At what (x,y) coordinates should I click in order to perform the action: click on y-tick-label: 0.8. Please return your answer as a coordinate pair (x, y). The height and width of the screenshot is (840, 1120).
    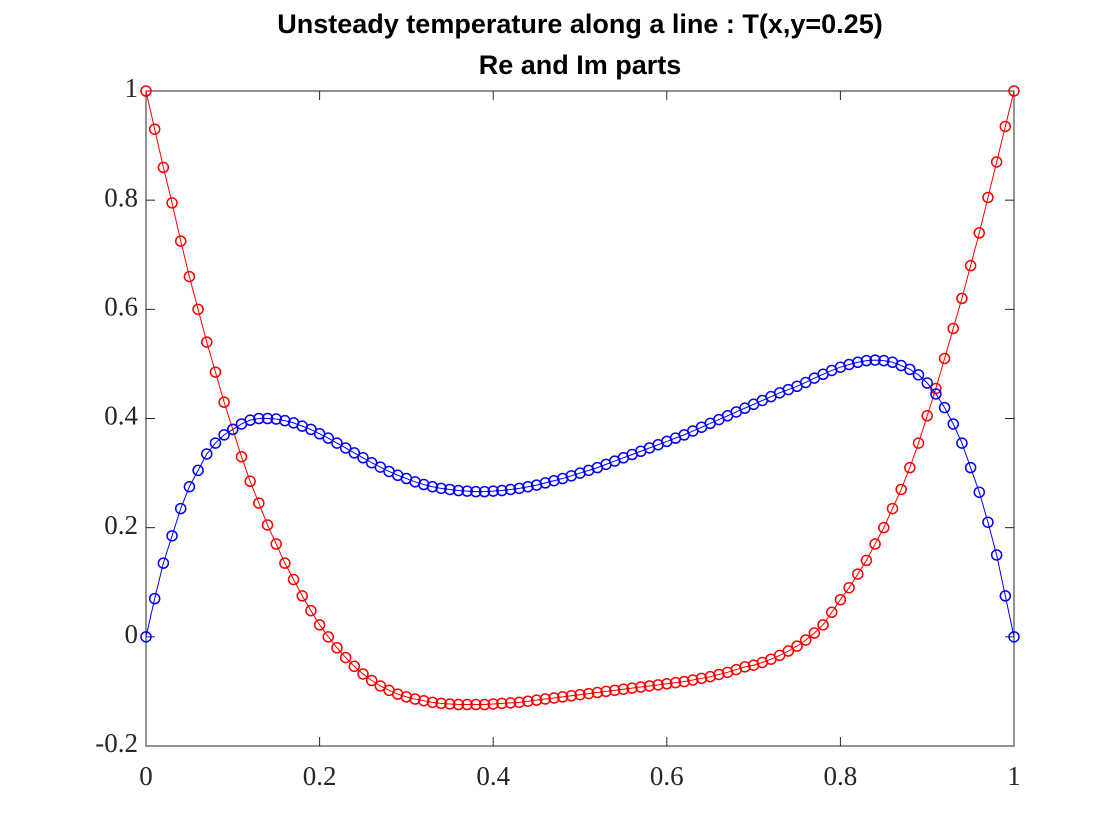
    Looking at the image, I should click on (121, 197).